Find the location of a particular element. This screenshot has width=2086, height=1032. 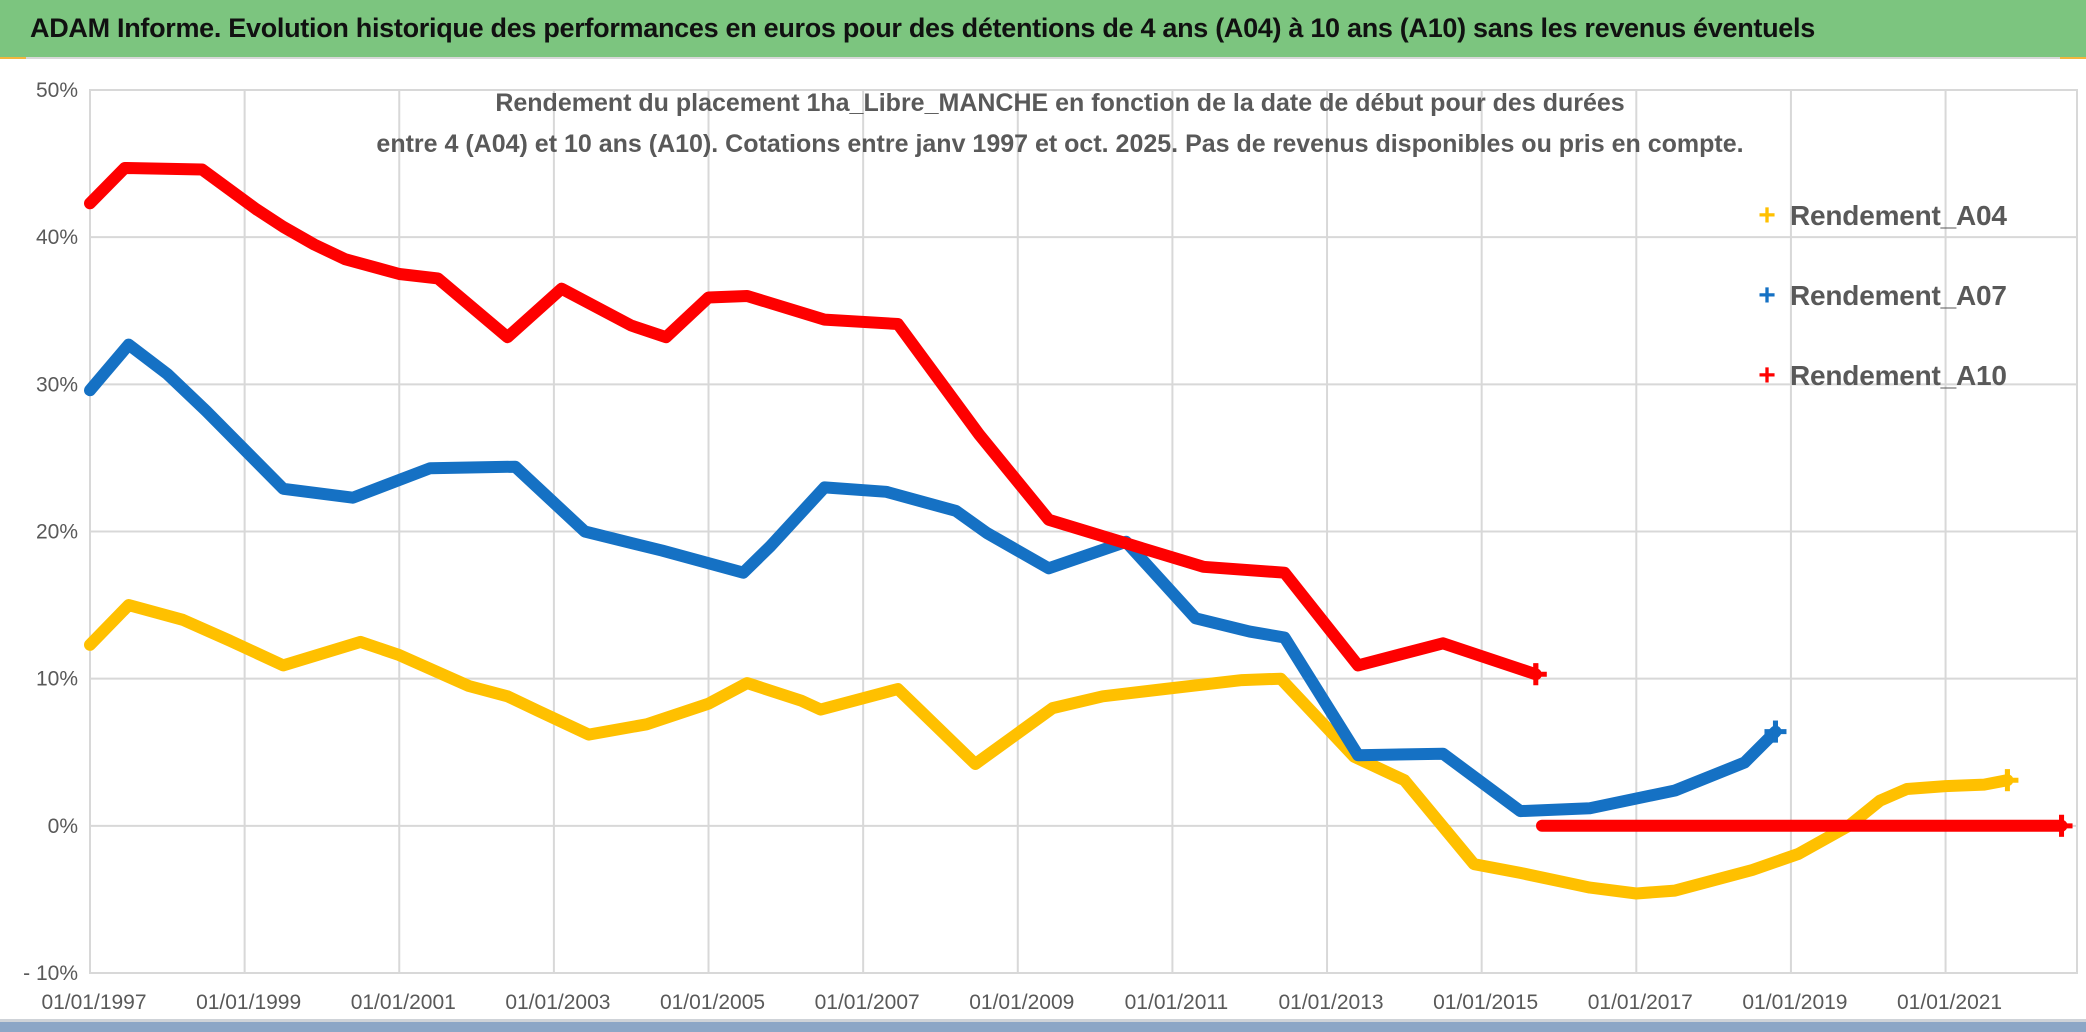

bottom-window-edge is located at coordinates (1043, 1027).